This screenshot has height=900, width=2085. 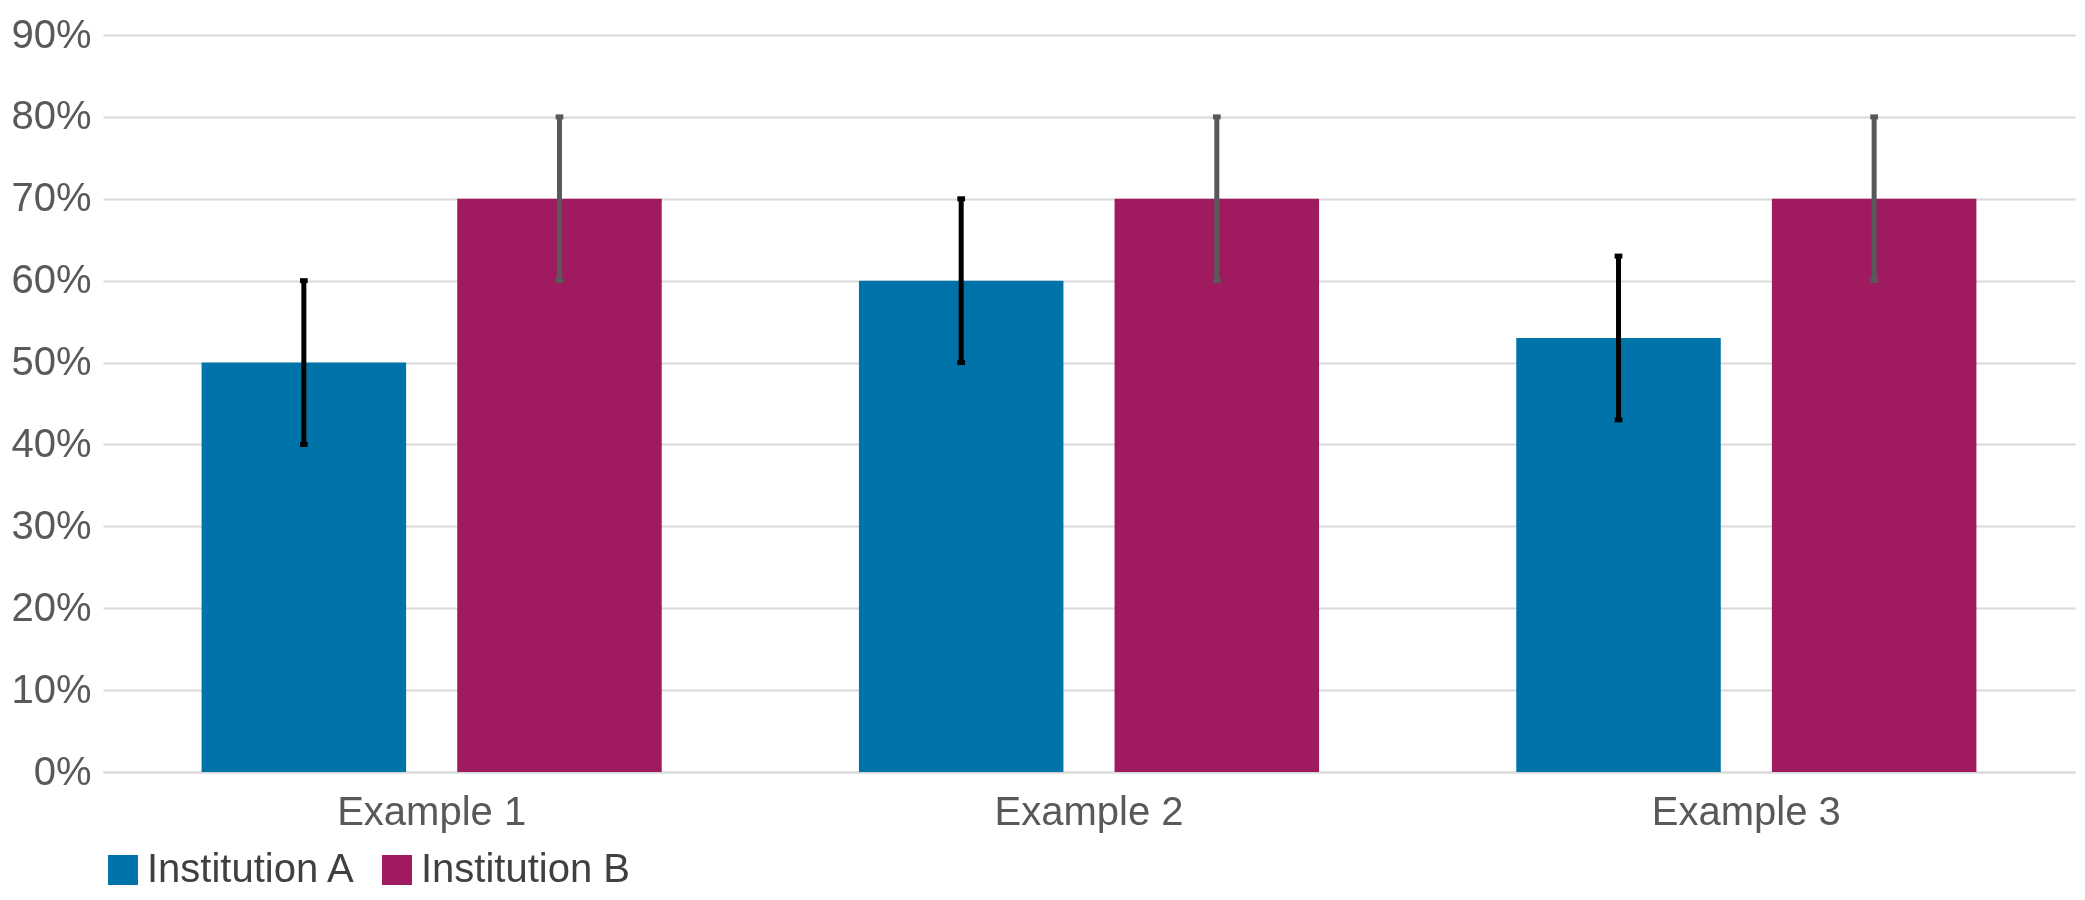 I want to click on y-tick-label: 50%, so click(x=51, y=361).